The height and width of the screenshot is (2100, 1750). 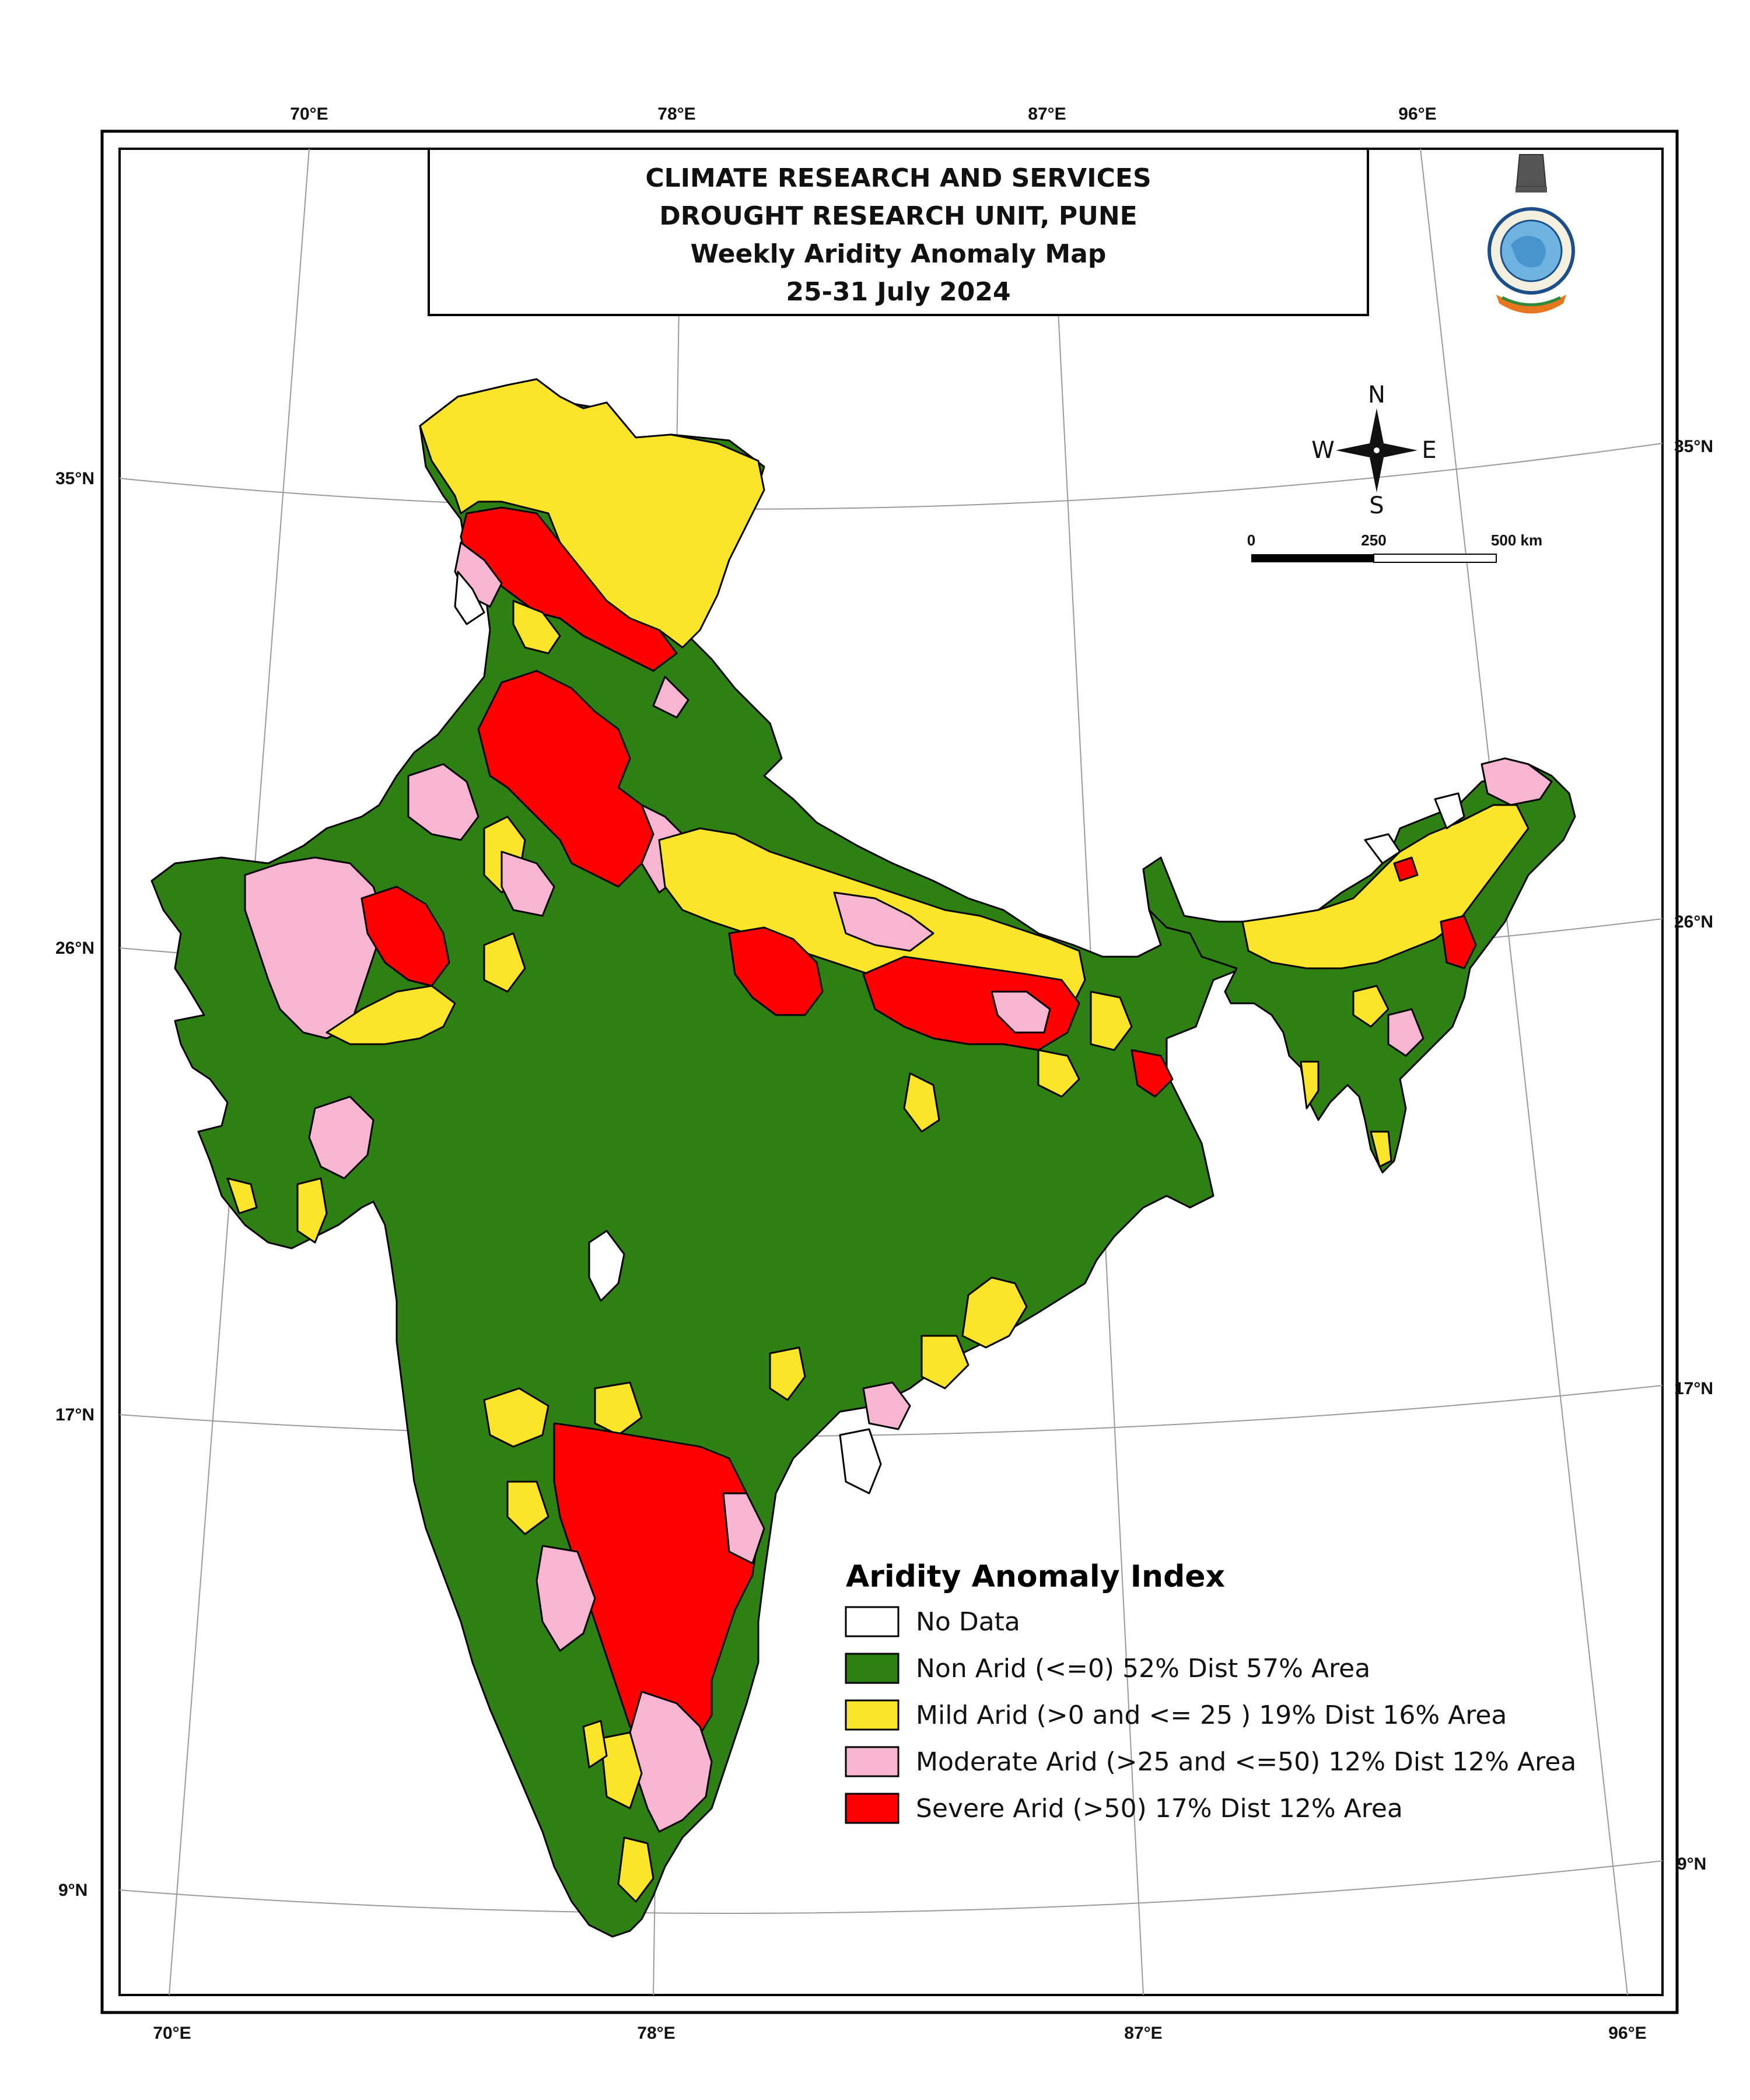 What do you see at coordinates (1435, 558) in the screenshot?
I see `scale-bar-segment-light` at bounding box center [1435, 558].